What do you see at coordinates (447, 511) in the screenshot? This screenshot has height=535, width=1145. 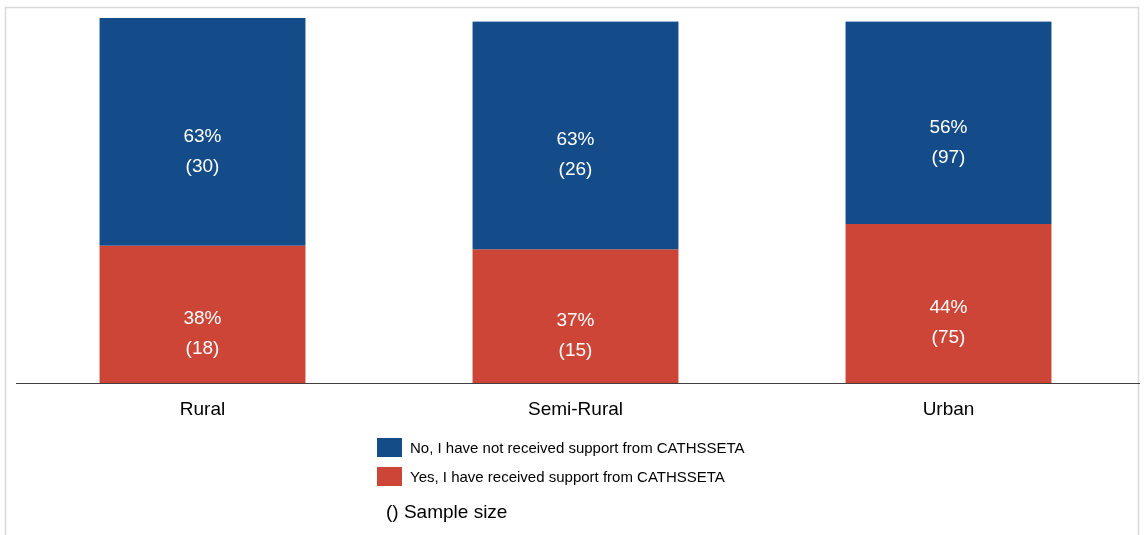 I see `text: () Sample size` at bounding box center [447, 511].